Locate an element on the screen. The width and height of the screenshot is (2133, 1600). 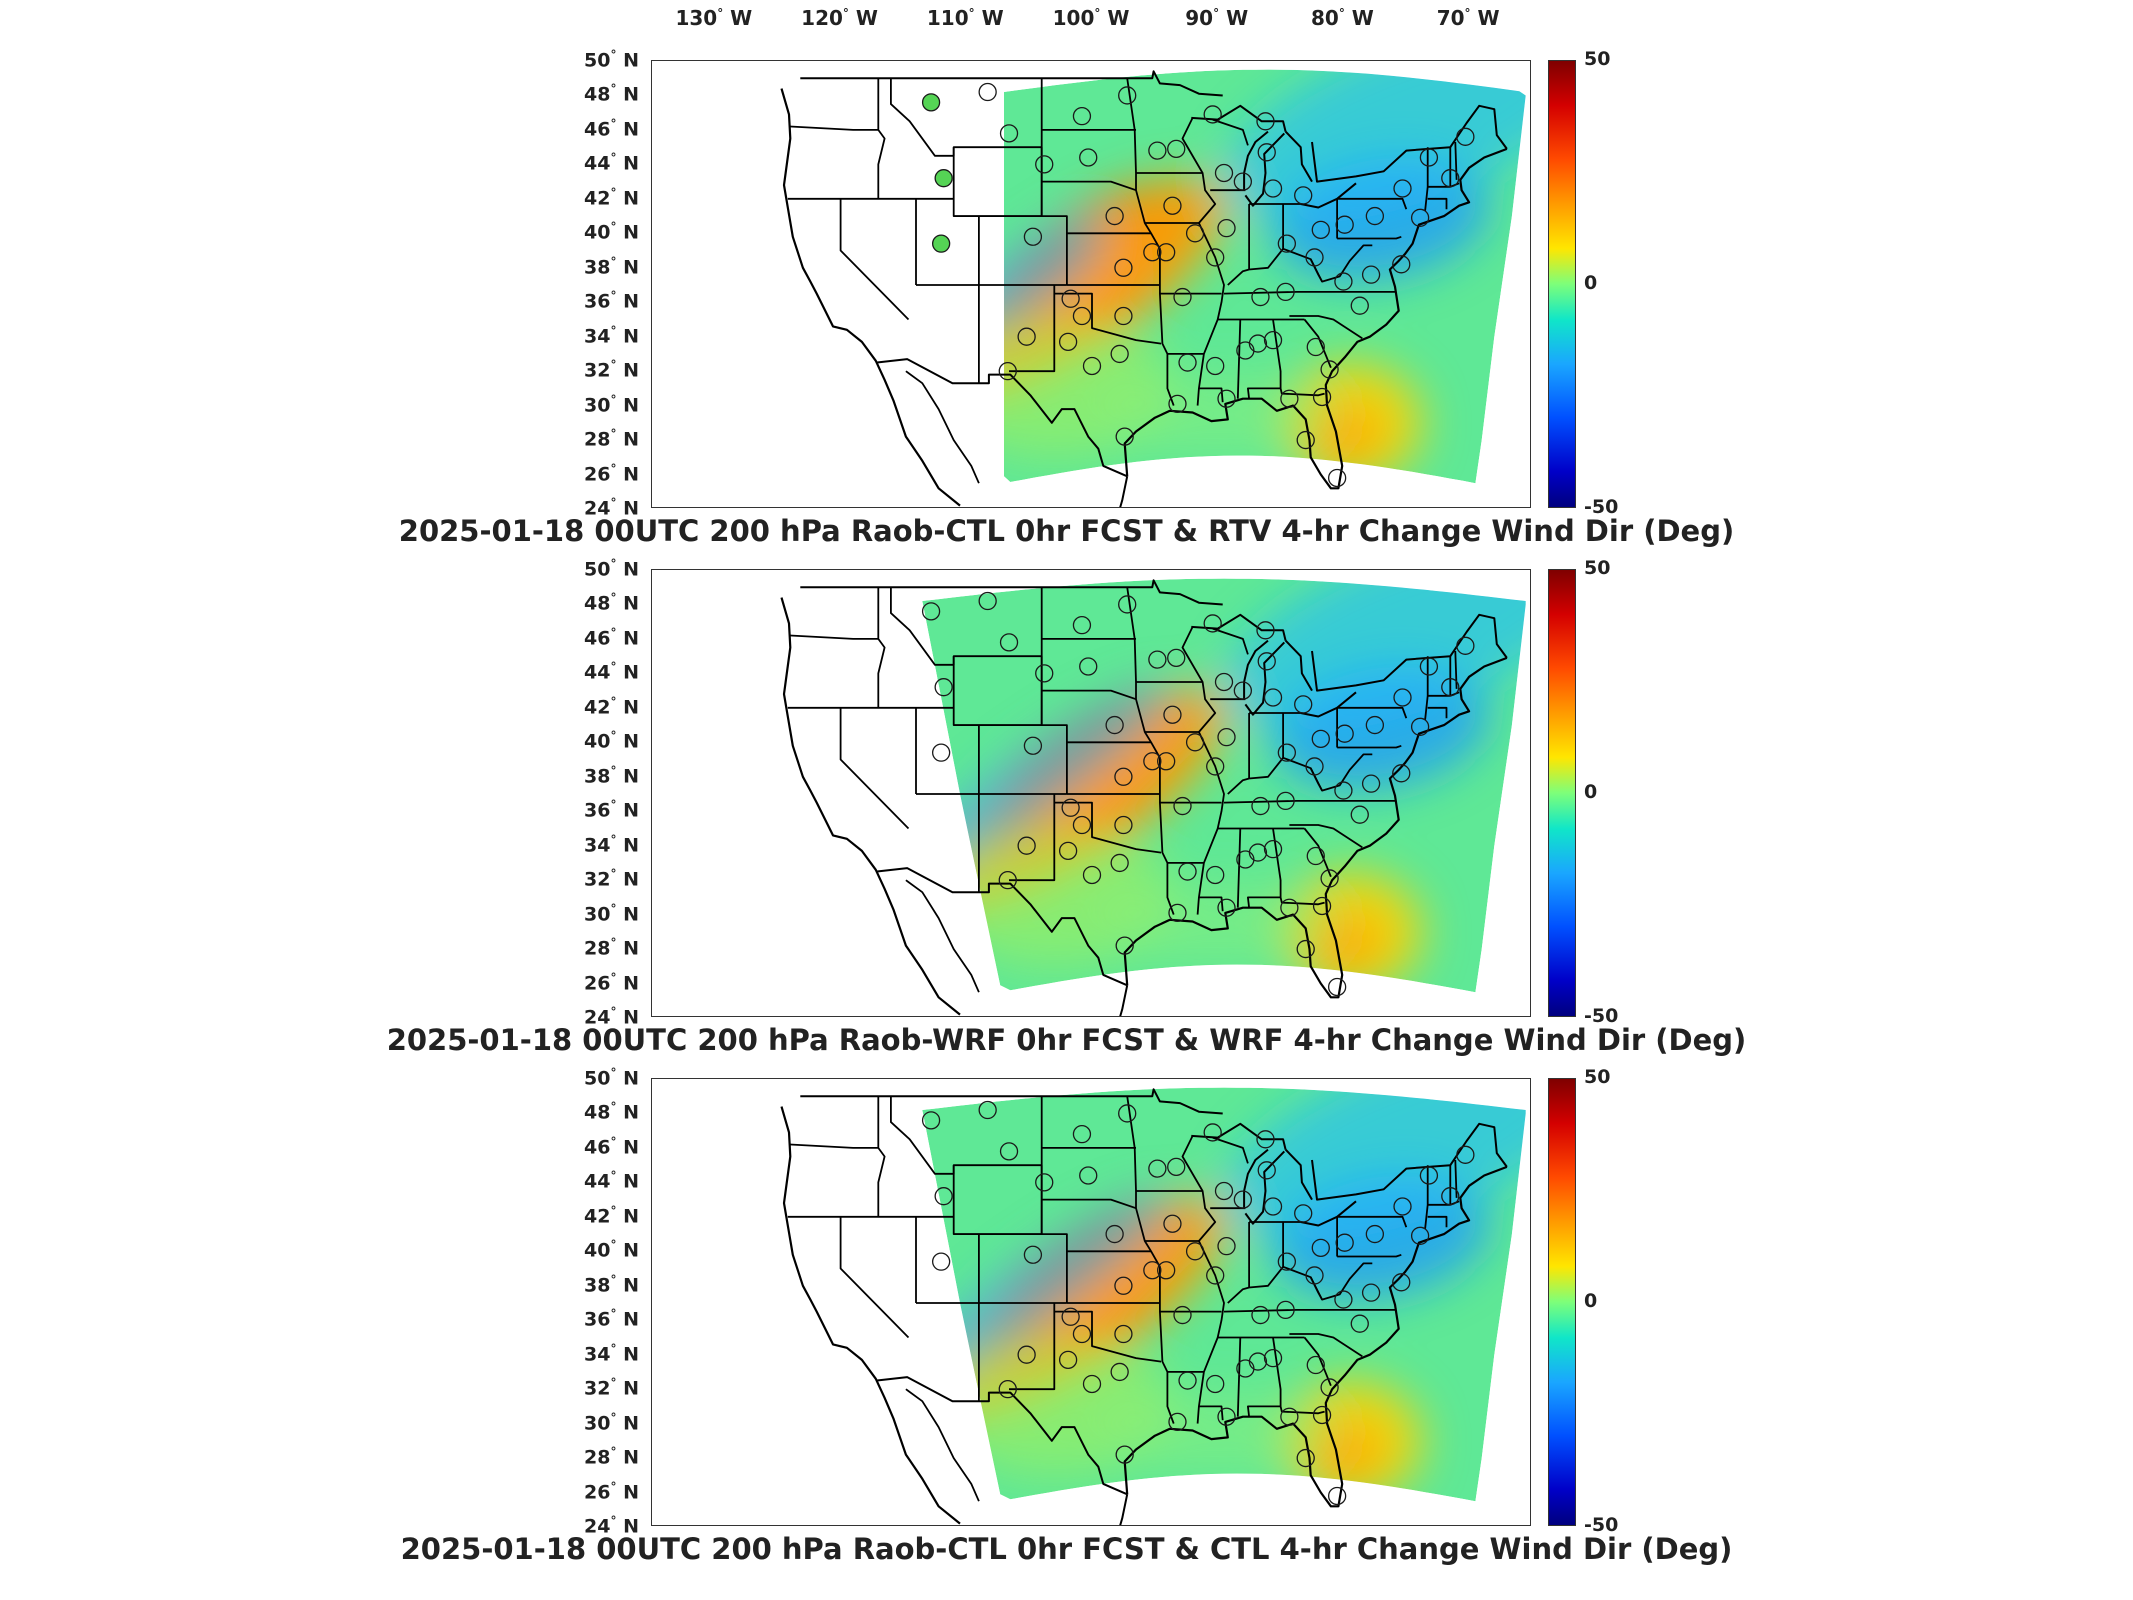
colorbar-tick-label: 50 is located at coordinates (1597, 59).